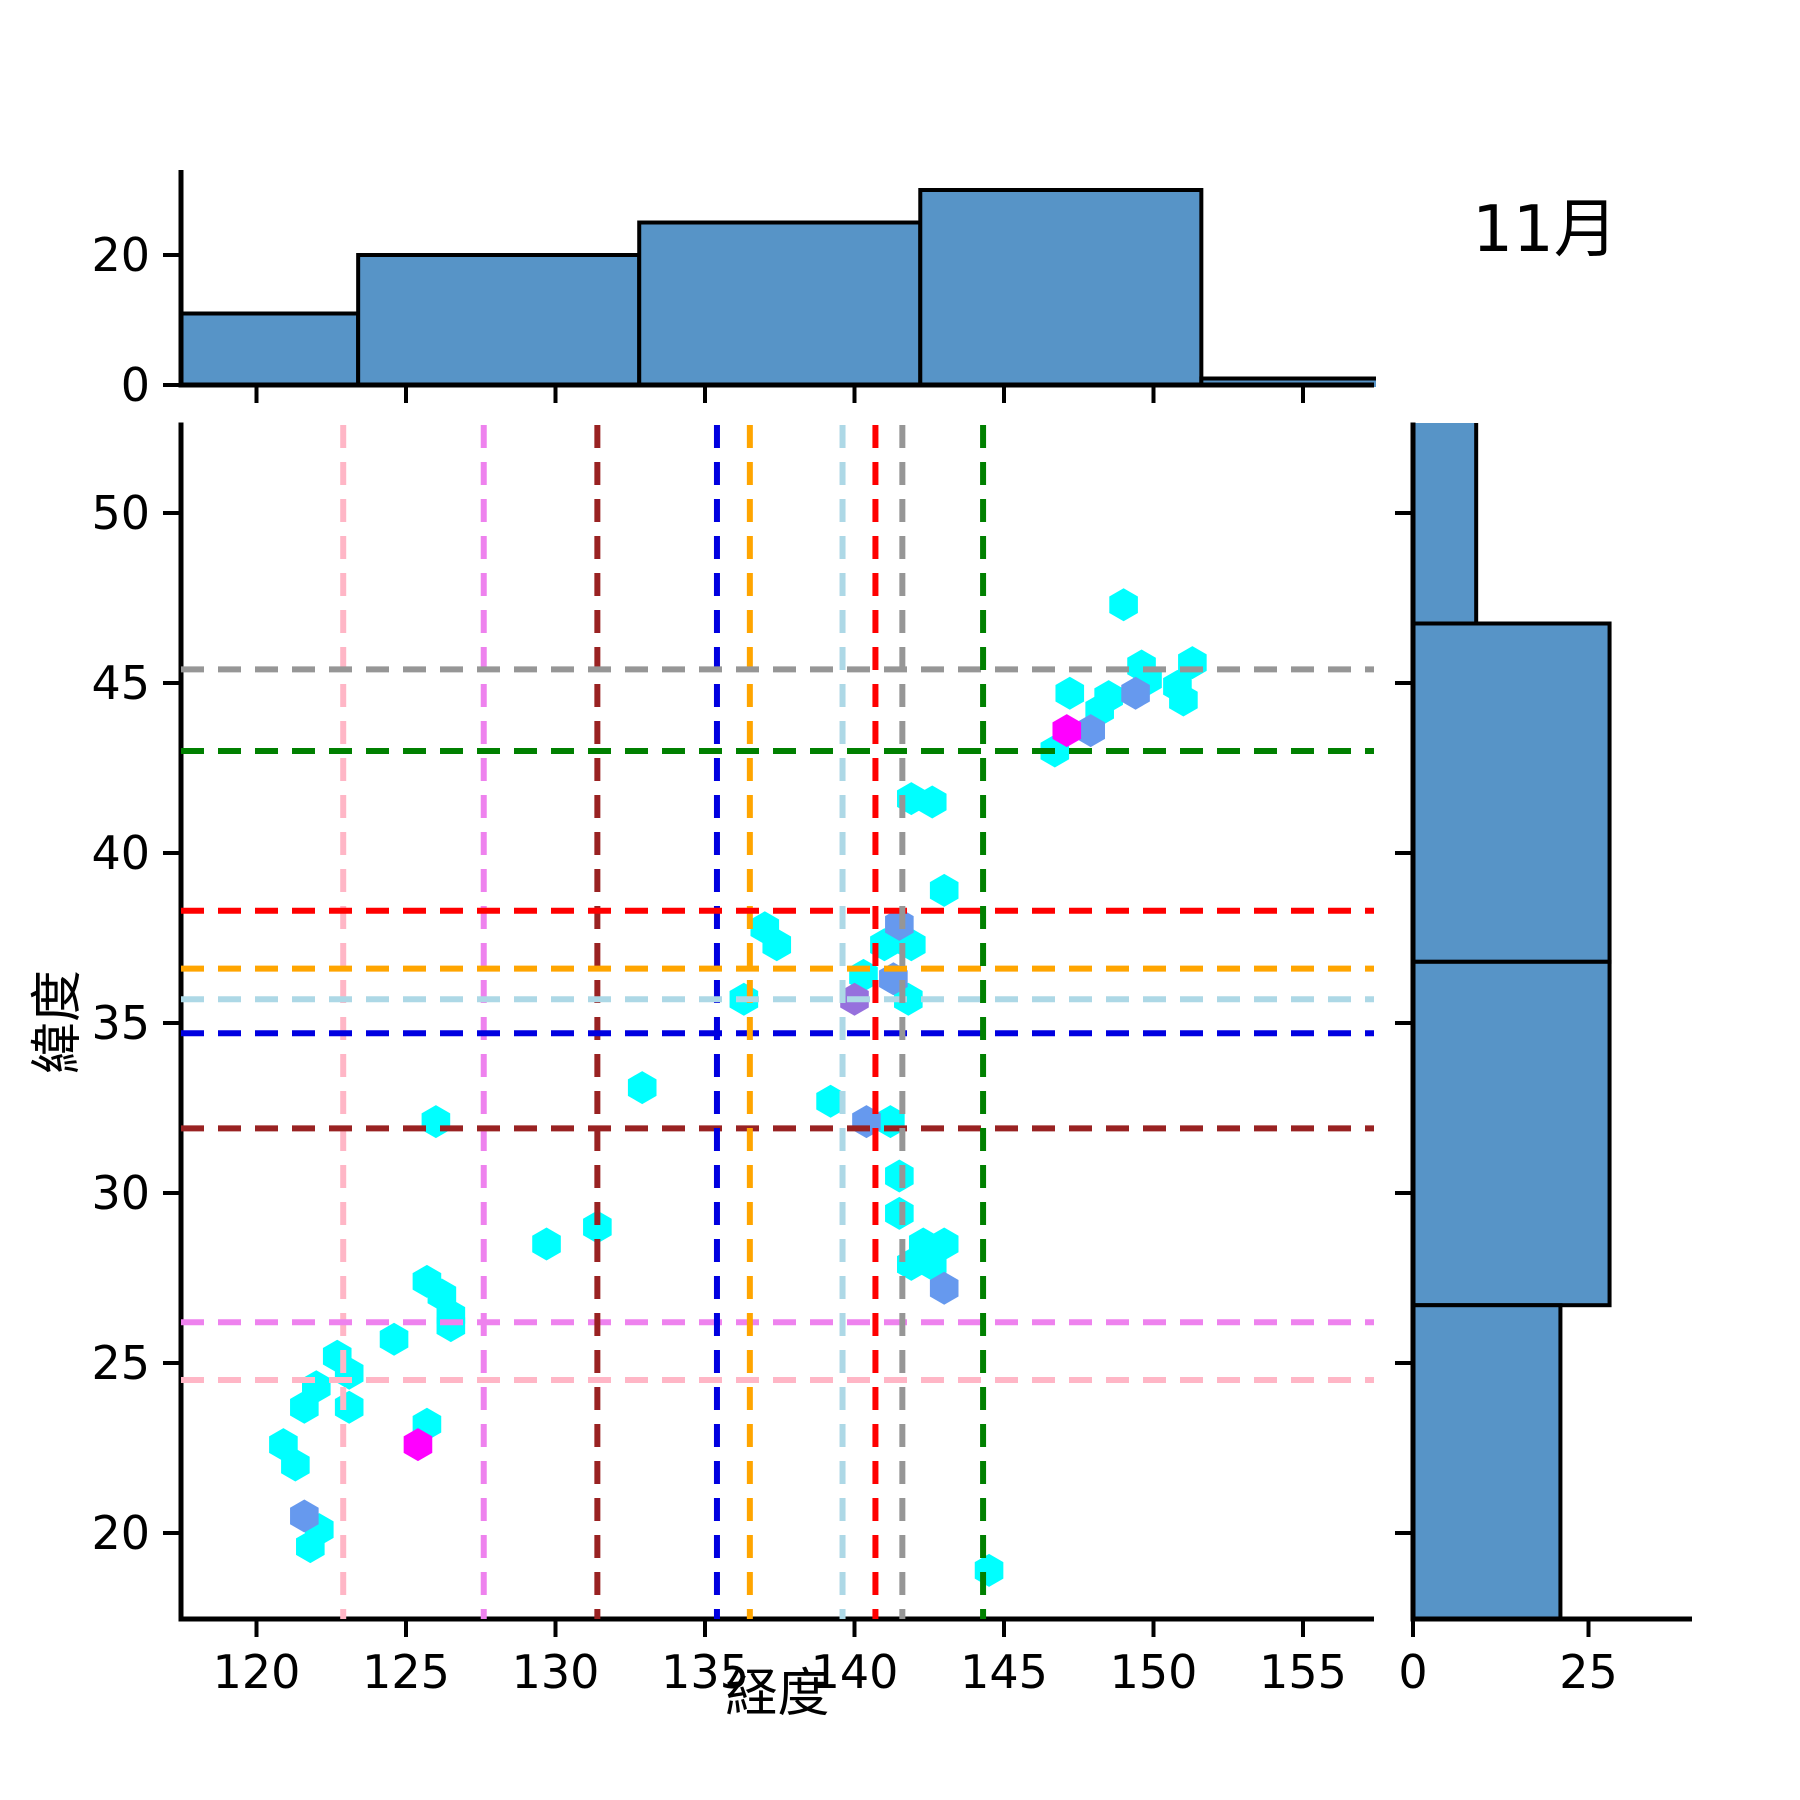 The width and height of the screenshot is (1800, 1800). What do you see at coordinates (257, 1672) in the screenshot?
I see `x-tick-label: 120` at bounding box center [257, 1672].